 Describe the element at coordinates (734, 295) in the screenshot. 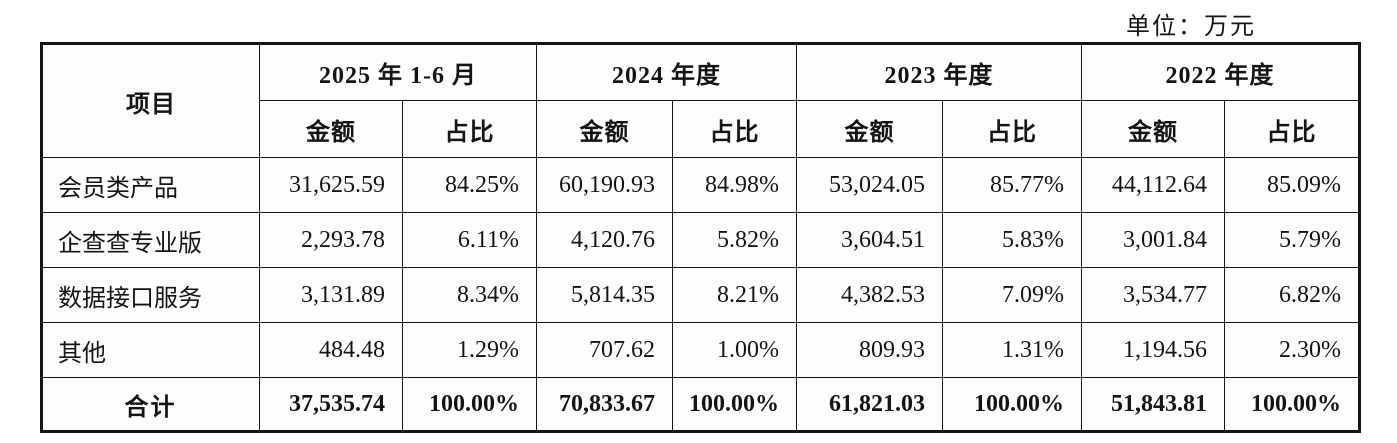

I see `ratio-cell: 8.21%` at that location.